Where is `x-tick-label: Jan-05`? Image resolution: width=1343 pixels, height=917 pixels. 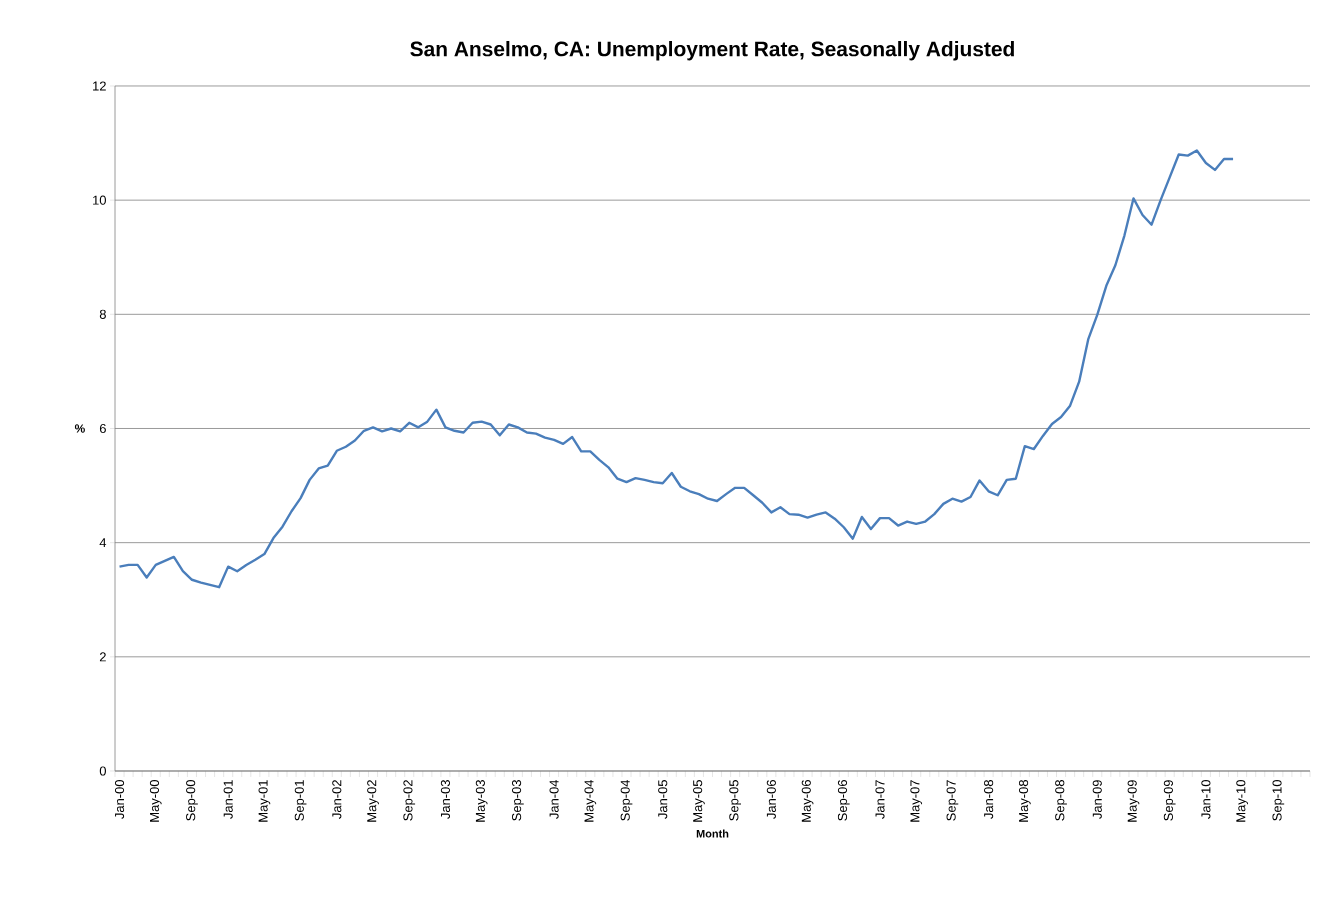 x-tick-label: Jan-05 is located at coordinates (663, 799).